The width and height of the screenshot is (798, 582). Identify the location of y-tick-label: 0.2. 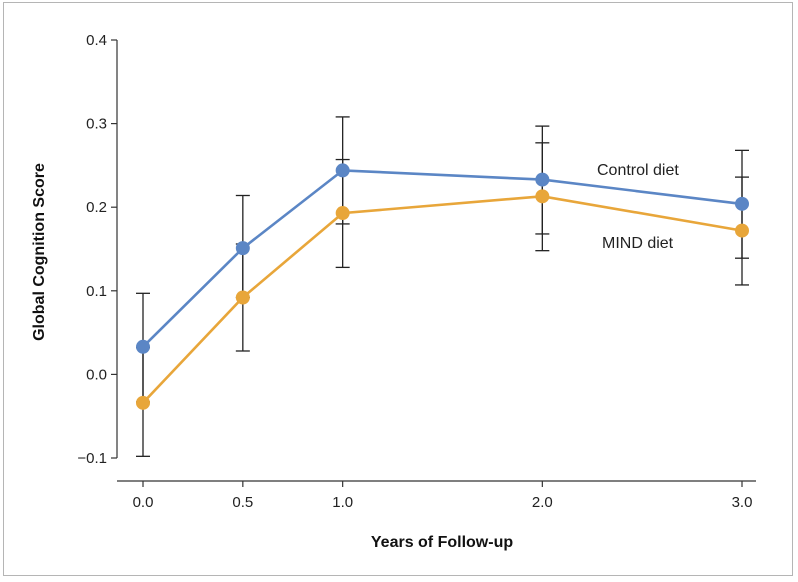
(96, 207).